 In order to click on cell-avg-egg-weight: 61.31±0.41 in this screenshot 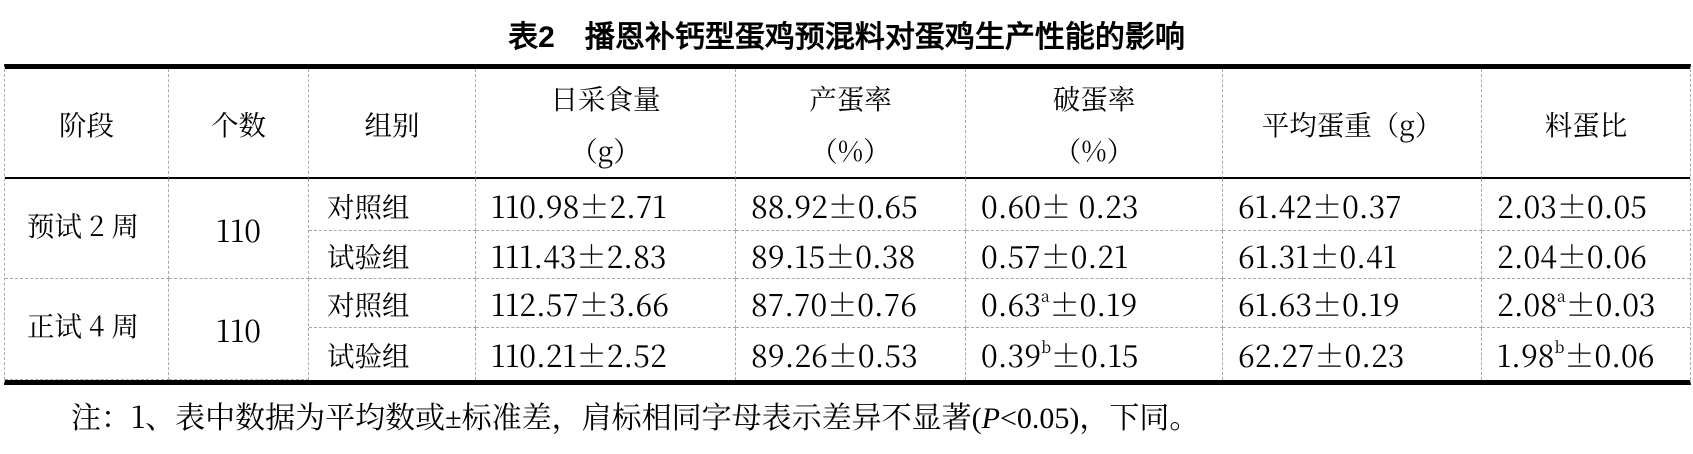, I will do `click(1352, 255)`.